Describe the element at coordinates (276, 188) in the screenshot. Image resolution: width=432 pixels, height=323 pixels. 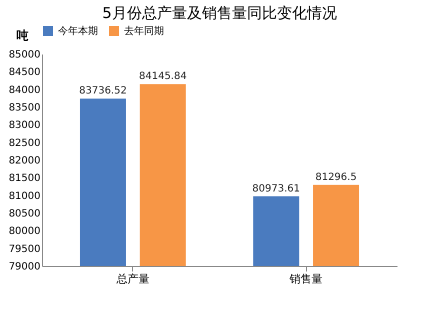
I see `data-label: 80973.61` at that location.